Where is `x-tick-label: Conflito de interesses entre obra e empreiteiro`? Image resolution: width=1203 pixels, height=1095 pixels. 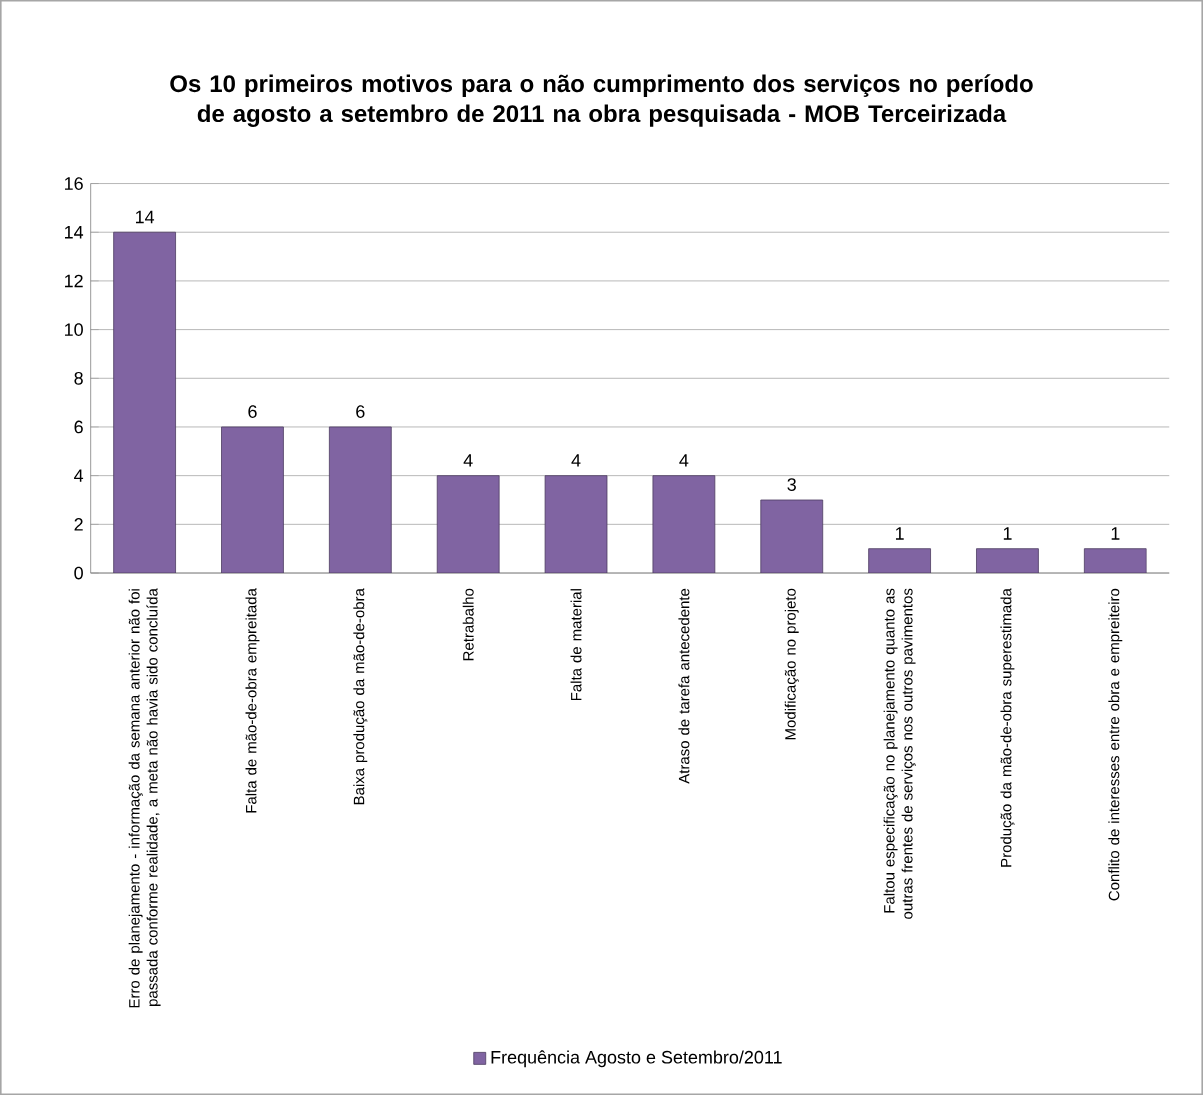 x-tick-label: Conflito de interesses entre obra e empreiteiro is located at coordinates (1115, 744).